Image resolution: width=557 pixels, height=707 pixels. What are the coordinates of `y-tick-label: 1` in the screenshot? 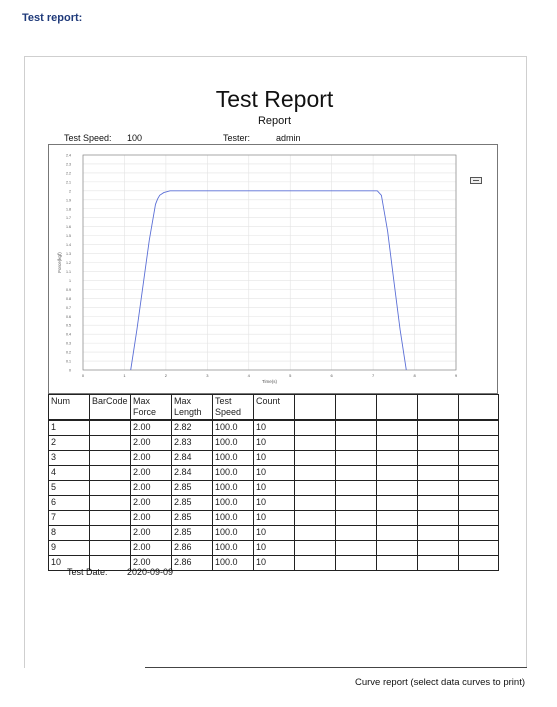 It's located at (70, 281).